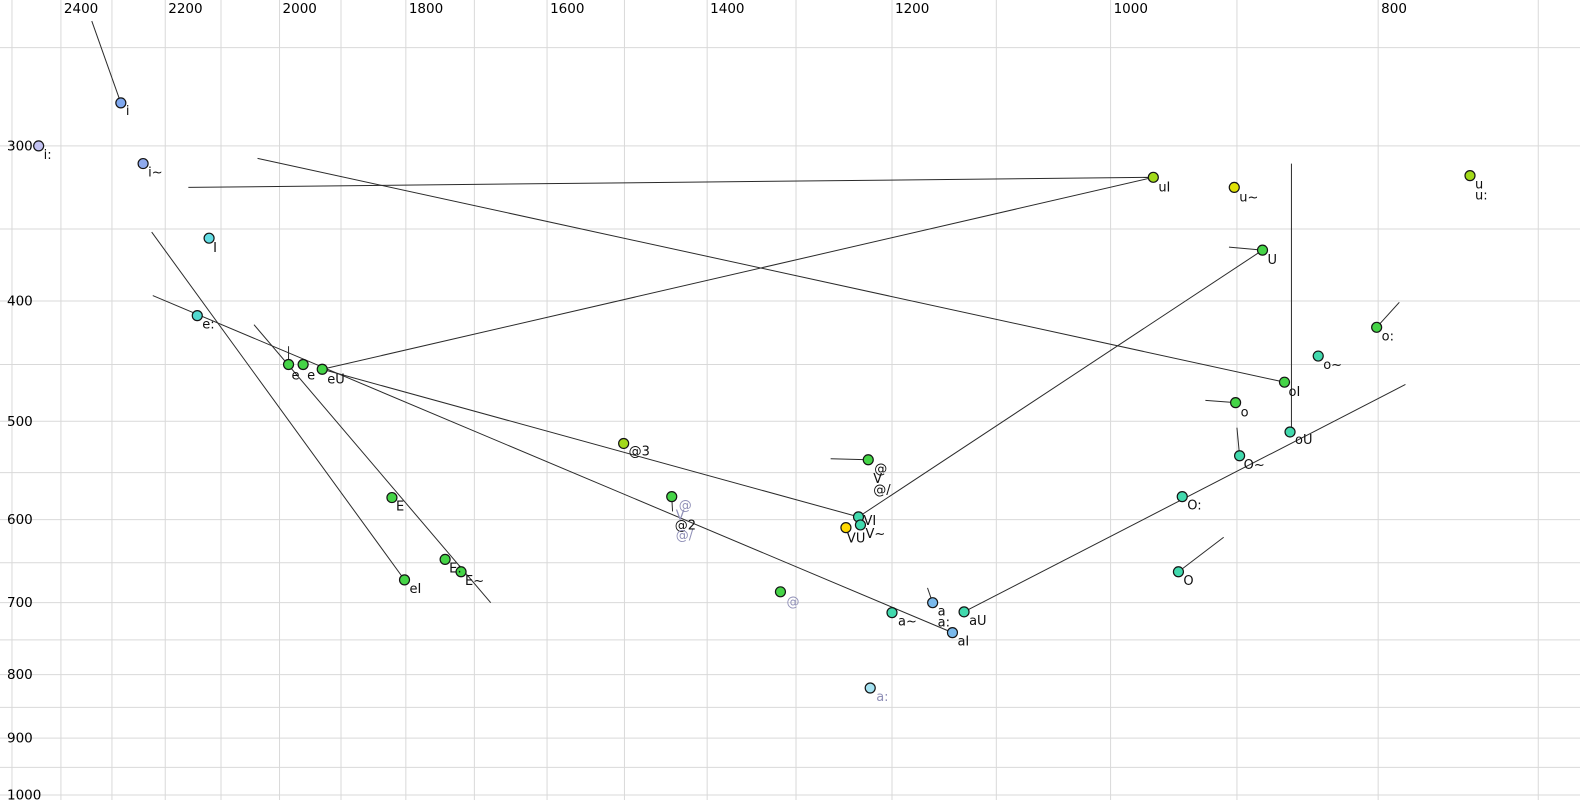 This screenshot has width=1580, height=800. I want to click on vowel-point-o:, so click(1377, 327).